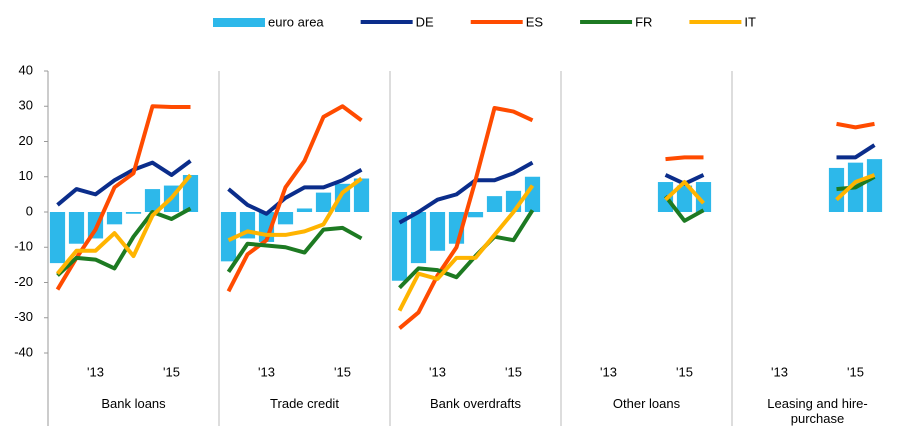  I want to click on panel-label: Leasing and hire-purchase, so click(817, 411).